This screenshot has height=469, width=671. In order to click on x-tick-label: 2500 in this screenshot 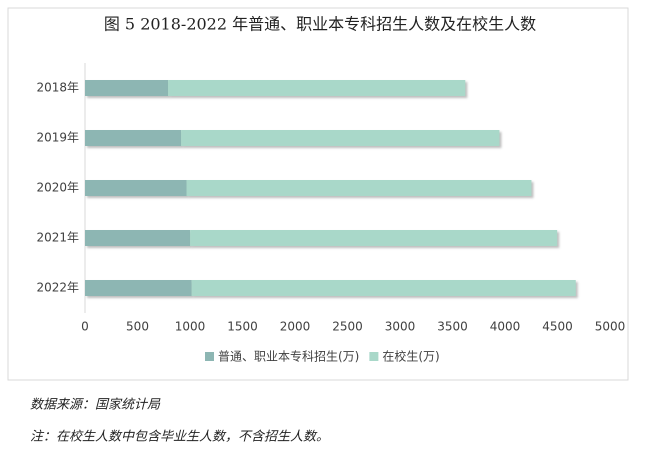, I will do `click(347, 327)`.